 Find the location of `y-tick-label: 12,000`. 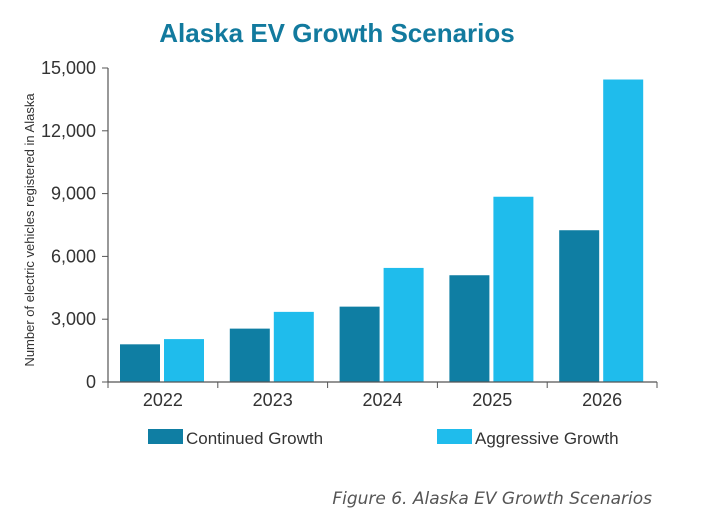

y-tick-label: 12,000 is located at coordinates (68, 131).